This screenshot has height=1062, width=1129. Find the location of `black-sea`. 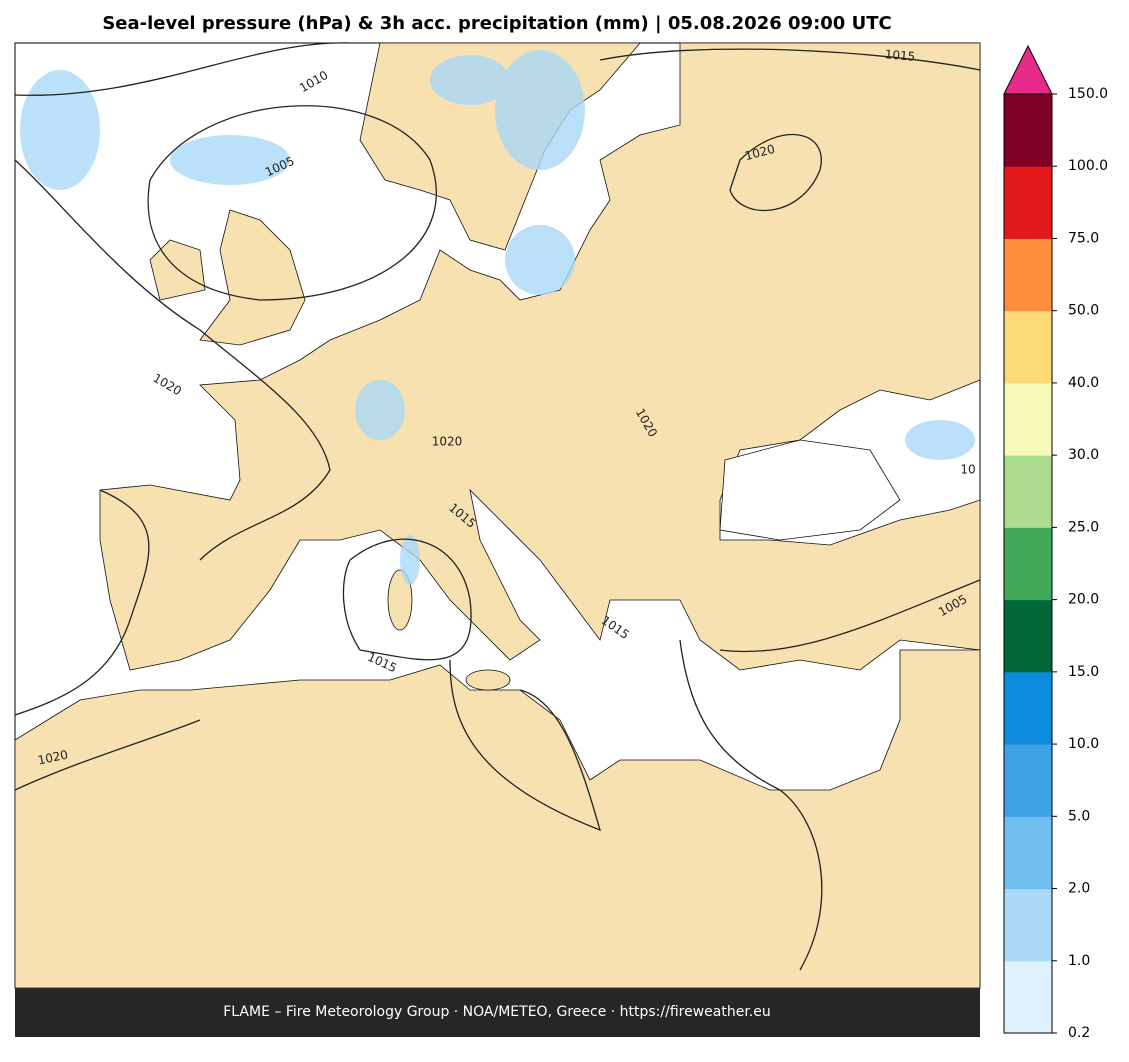

black-sea is located at coordinates (810, 490).